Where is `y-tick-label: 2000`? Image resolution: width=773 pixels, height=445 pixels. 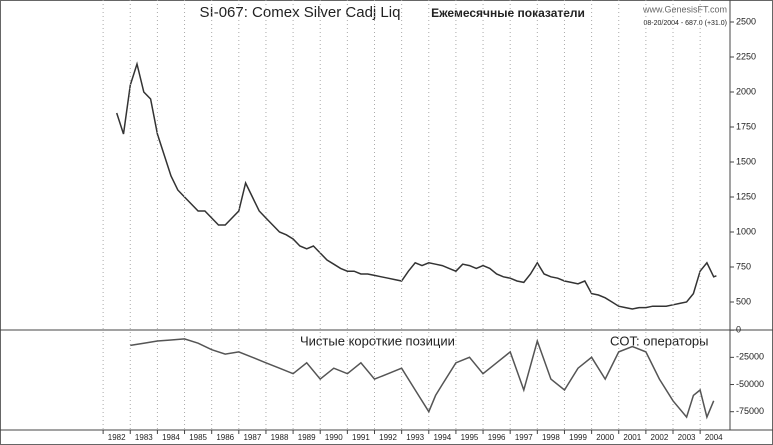 y-tick-label: 2000 is located at coordinates (746, 91).